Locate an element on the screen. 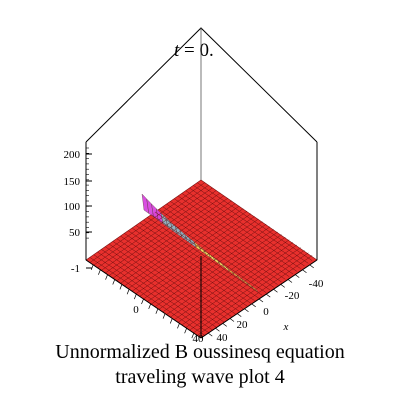 This screenshot has height=400, width=400. z-tick-label: 100 is located at coordinates (72, 207).